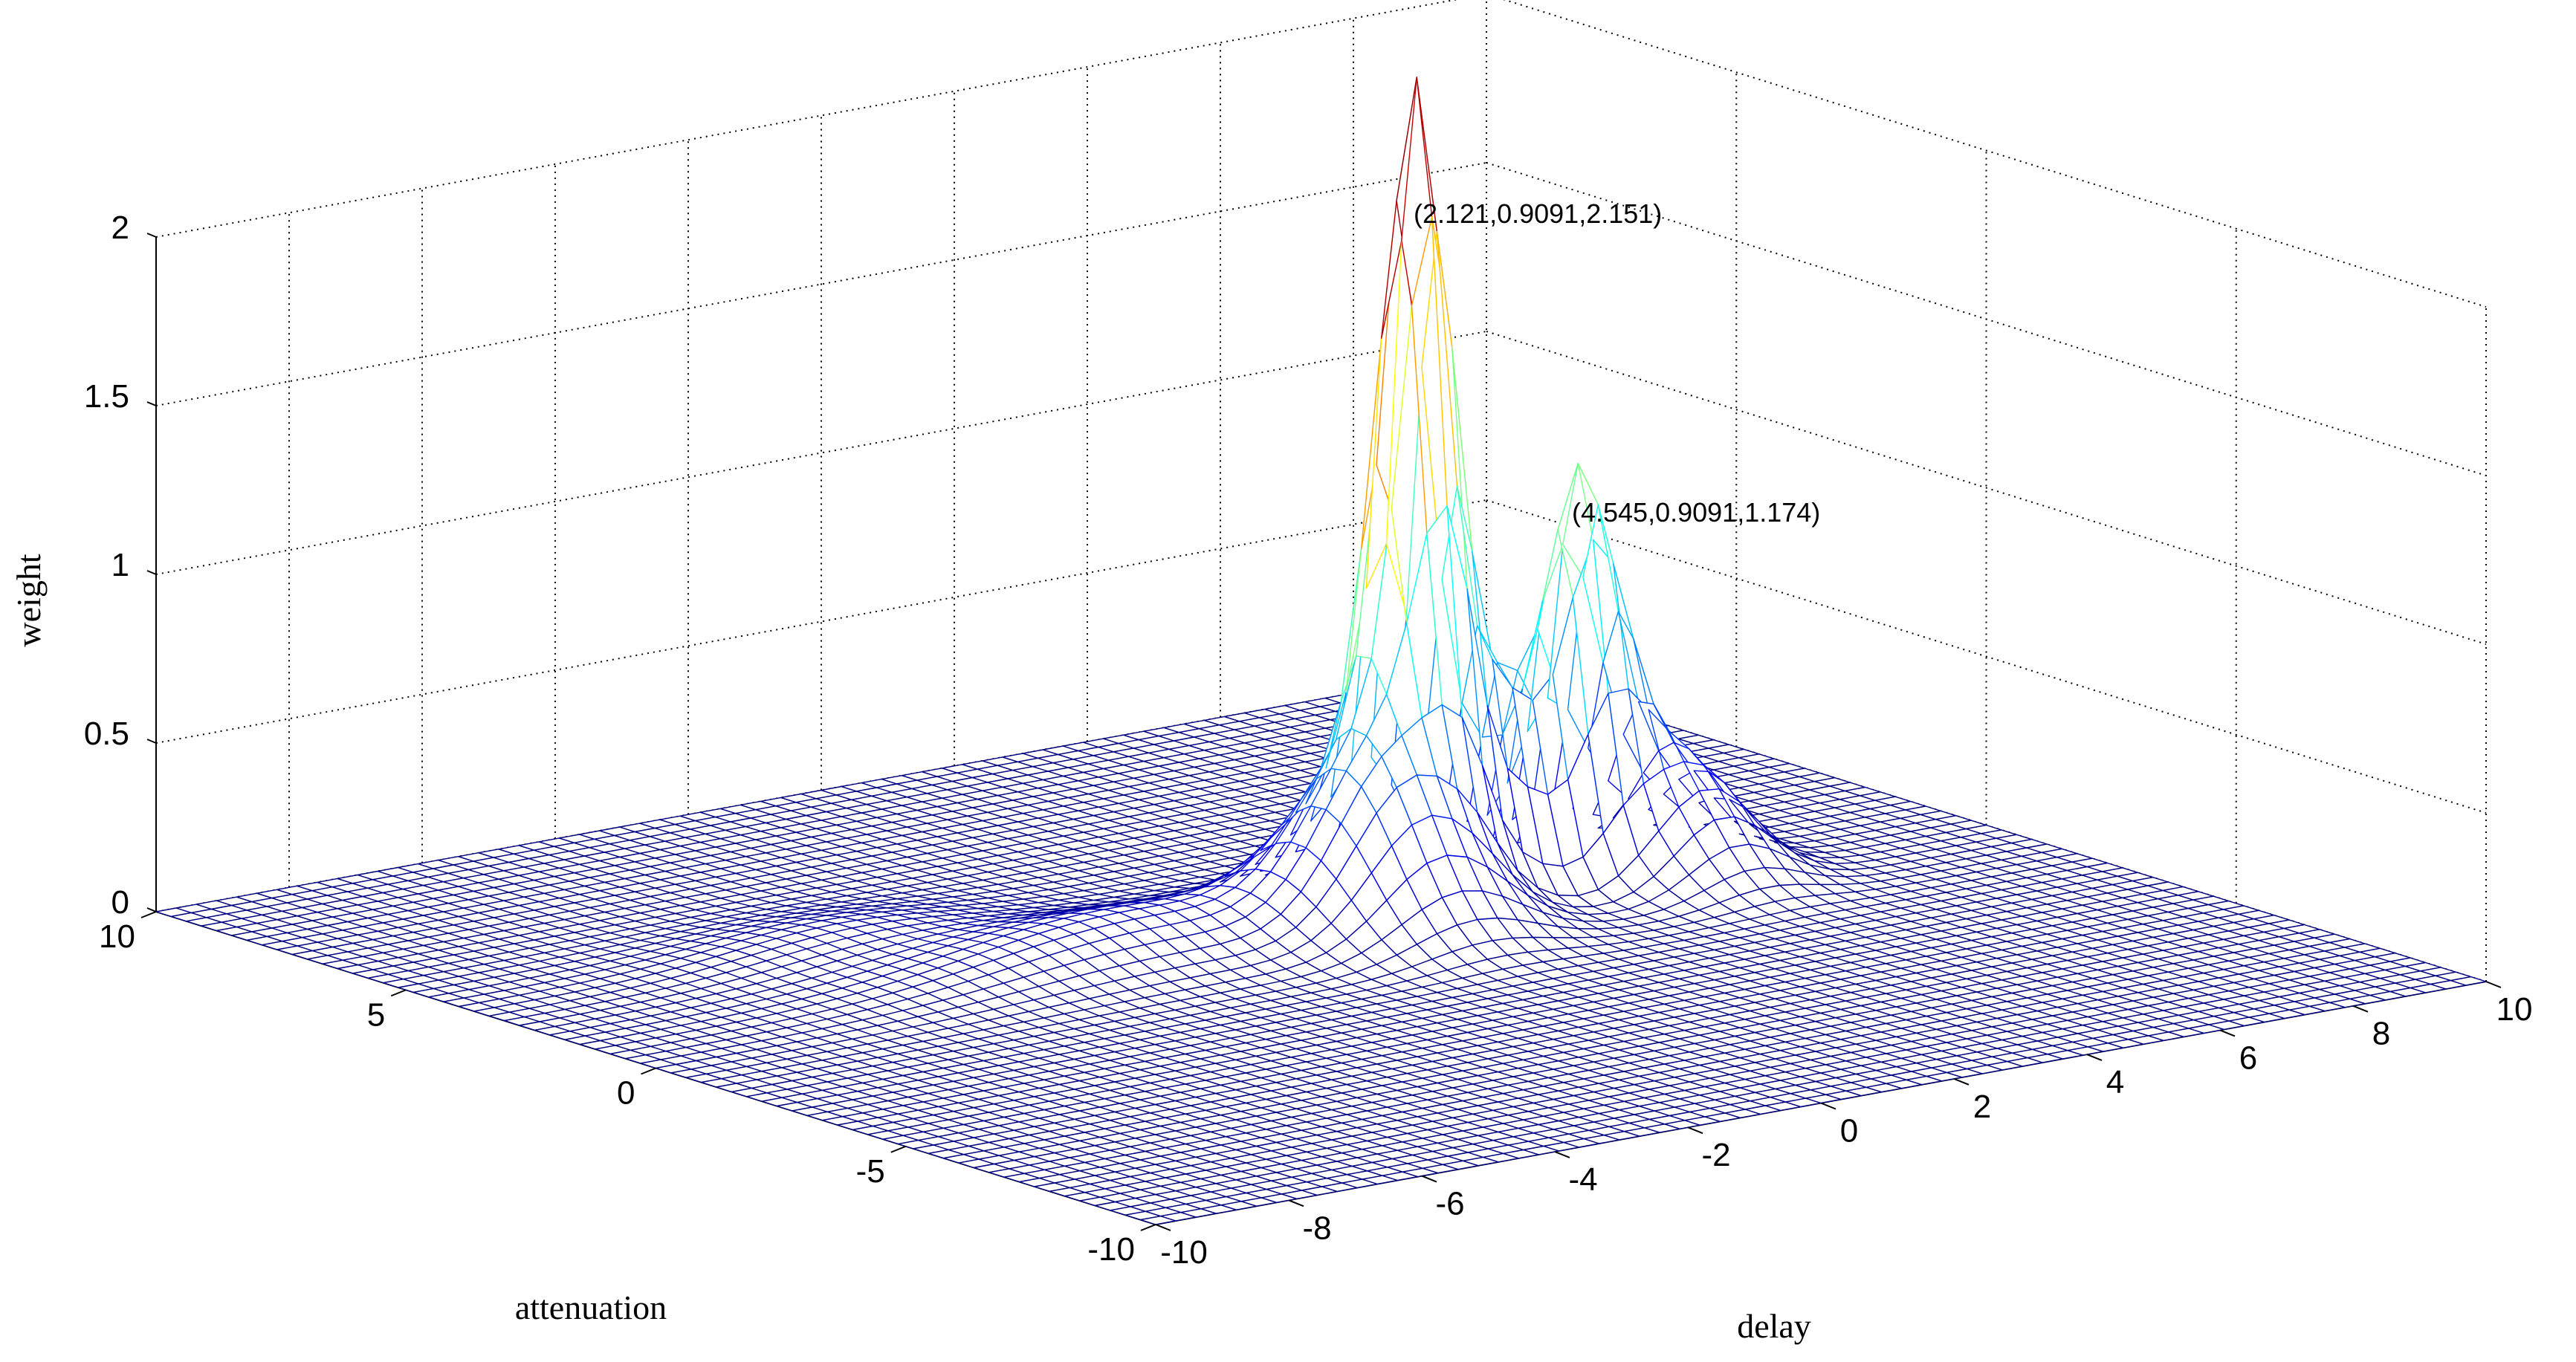  Describe the element at coordinates (2381, 1034) in the screenshot. I see `x-tick-label: 8` at that location.